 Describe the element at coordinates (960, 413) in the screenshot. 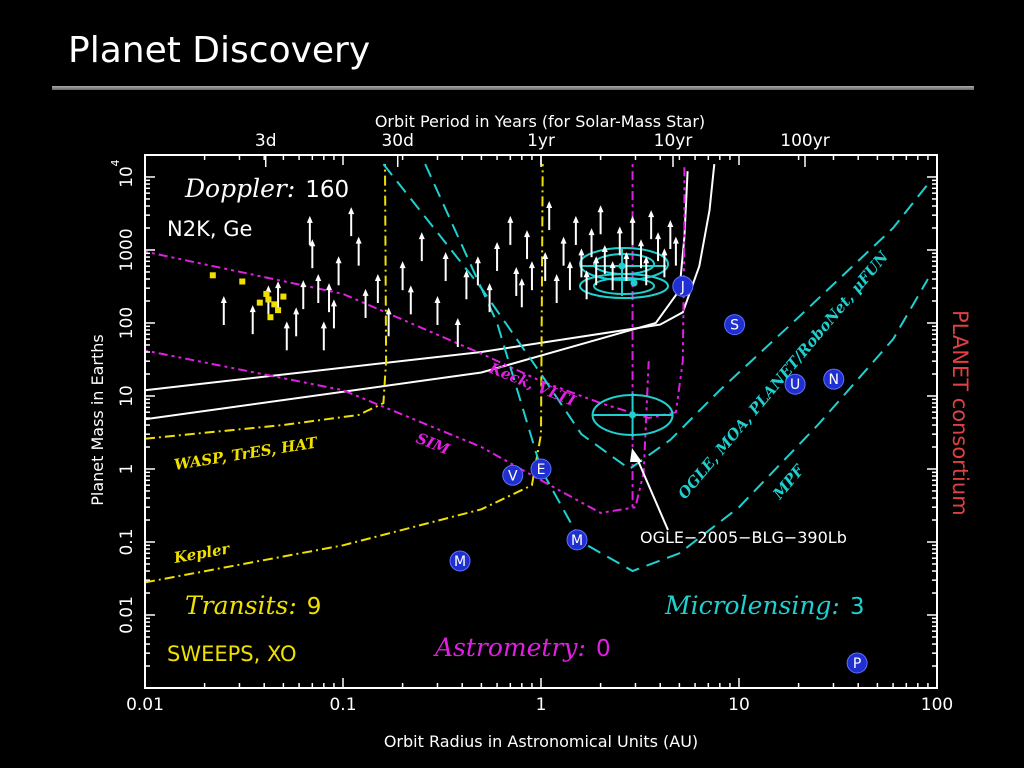

I see `planet-consortium-label: PLANET consortium` at that location.